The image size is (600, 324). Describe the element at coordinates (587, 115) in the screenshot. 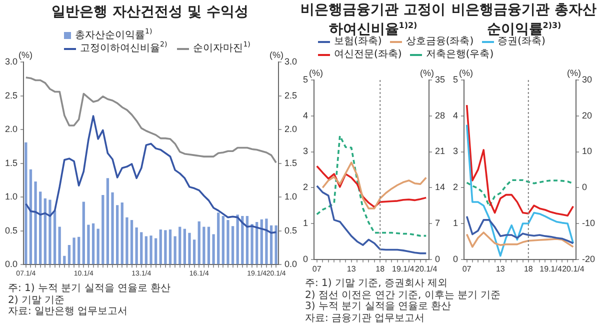

I see `y2-tick-label: 20` at that location.